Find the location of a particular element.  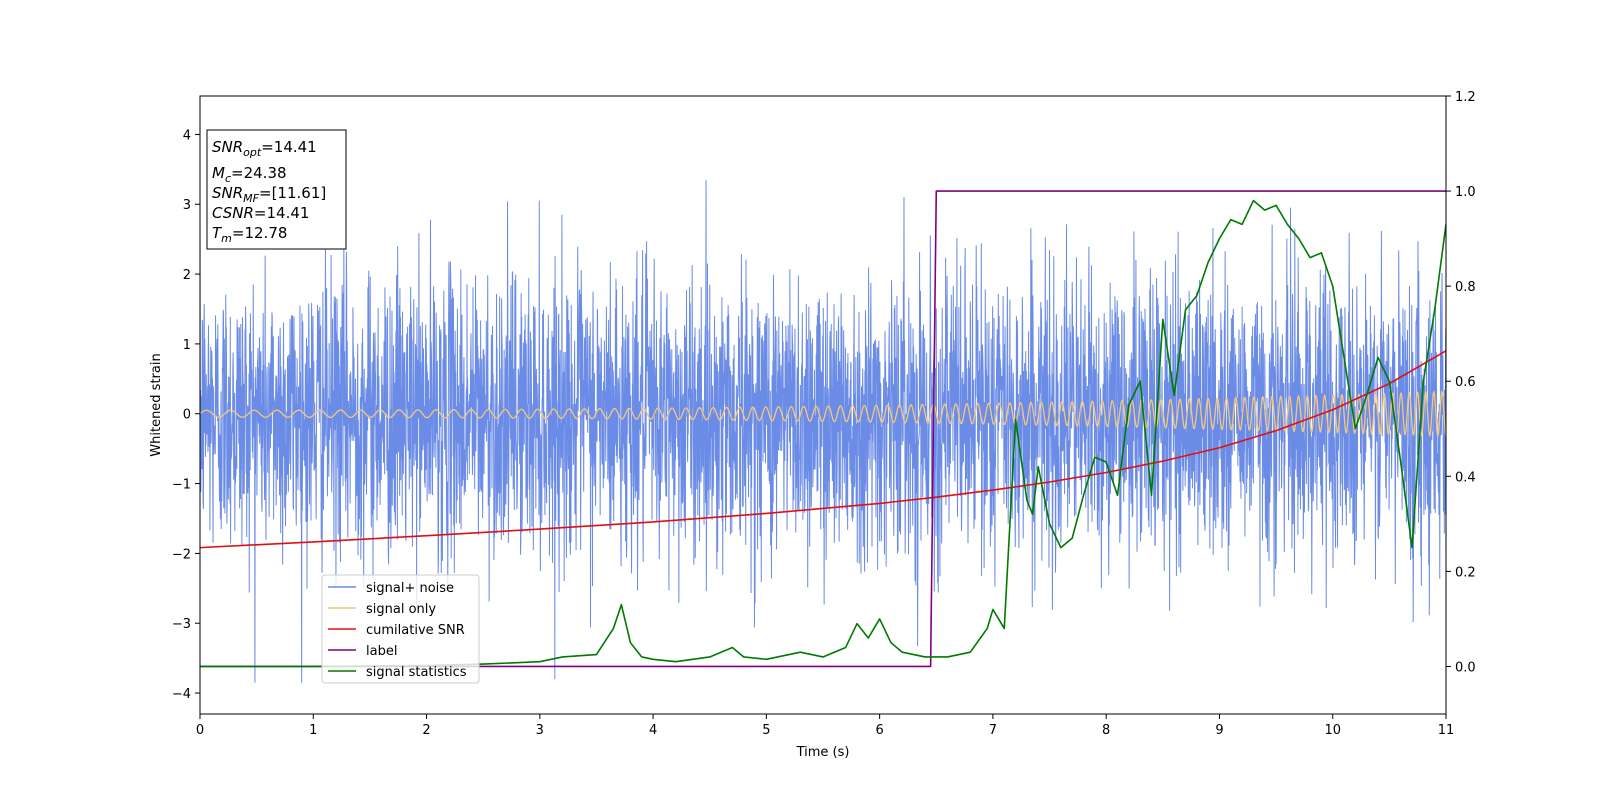

x-tick-label: 0 is located at coordinates (200, 730).